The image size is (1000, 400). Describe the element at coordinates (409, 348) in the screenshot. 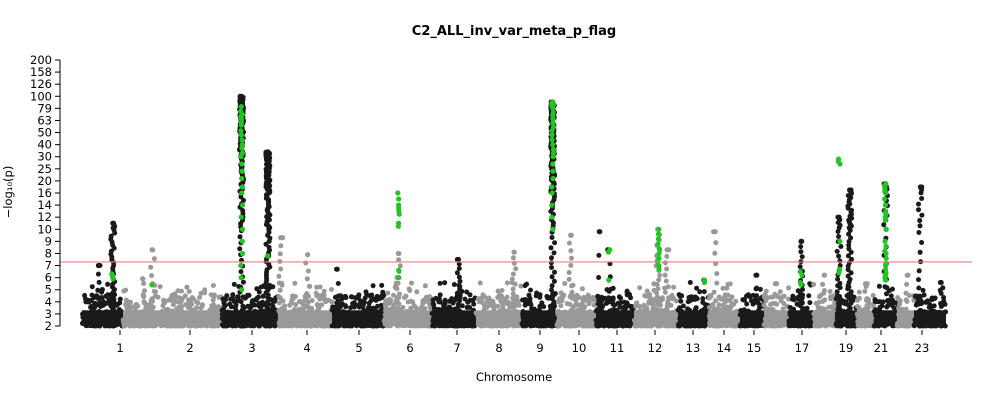

I see `x-tick-label: 6` at that location.